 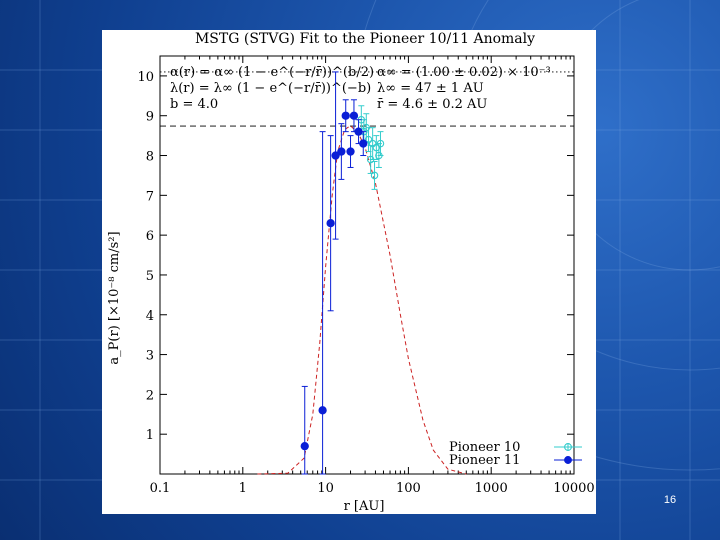 I want to click on x-tick-label: 10, so click(x=325, y=488).